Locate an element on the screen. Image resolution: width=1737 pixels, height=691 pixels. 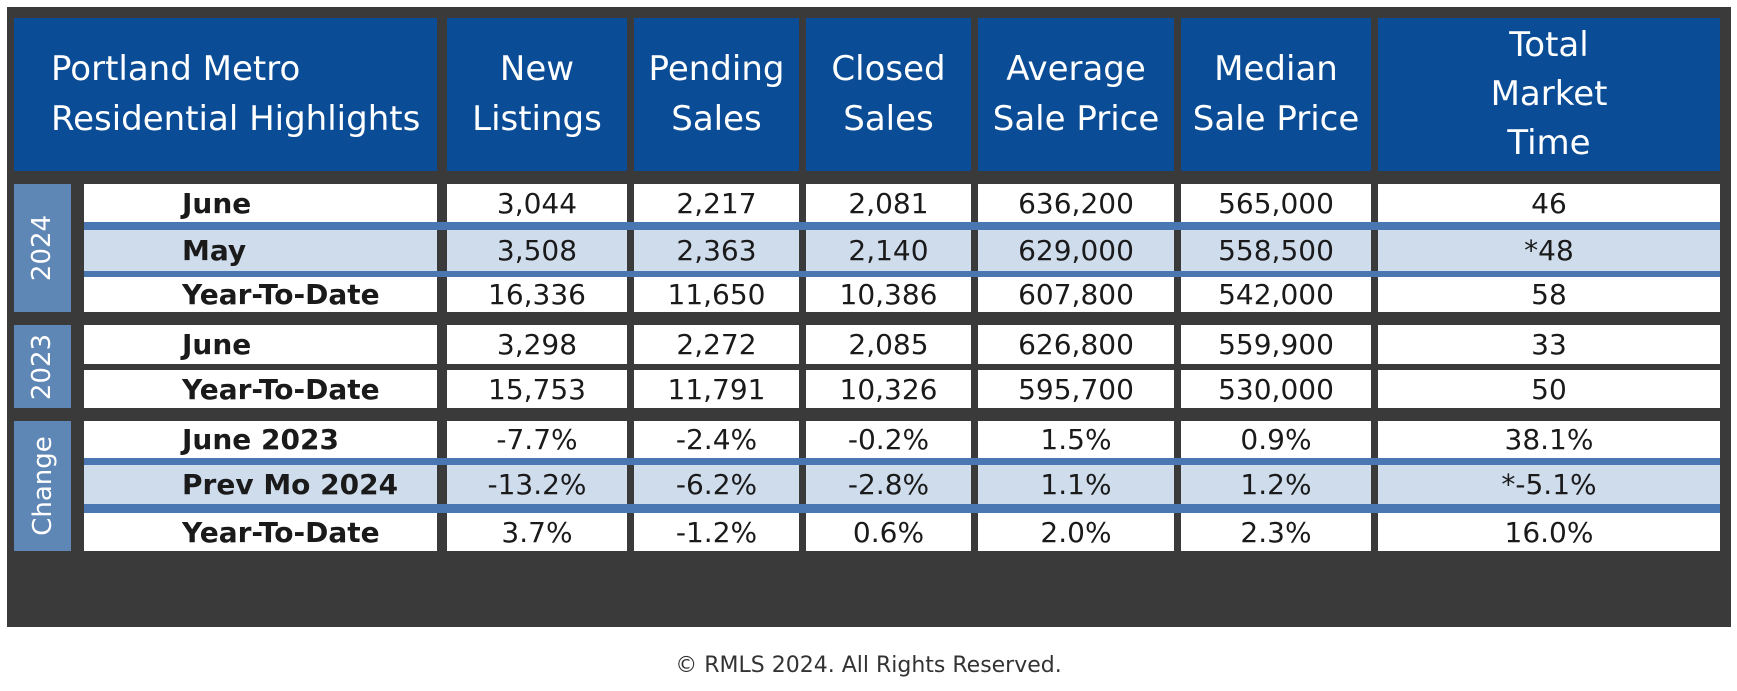
table-cell: 2,140 is located at coordinates (888, 250).